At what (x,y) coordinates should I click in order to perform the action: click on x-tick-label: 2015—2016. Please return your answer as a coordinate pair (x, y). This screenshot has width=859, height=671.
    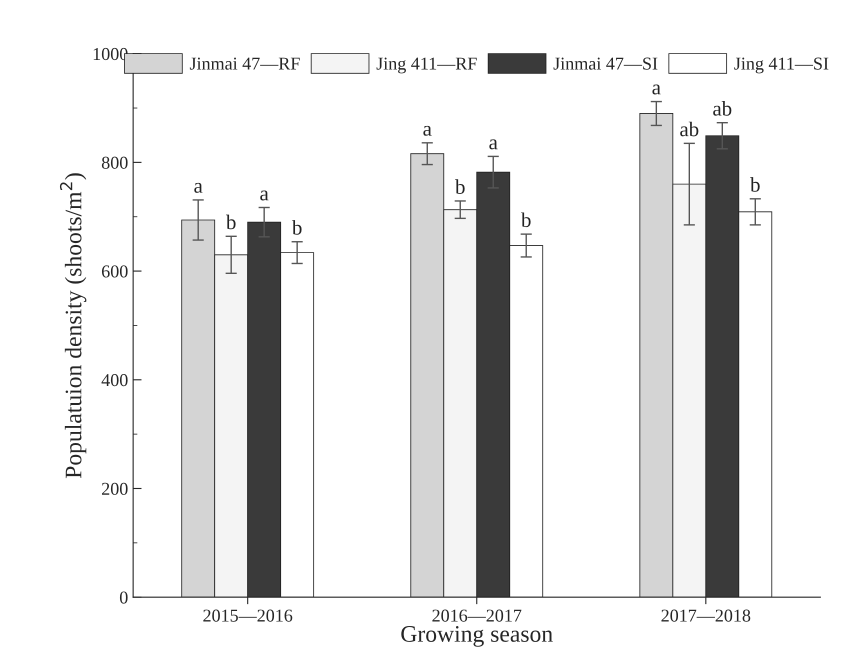
    Looking at the image, I should click on (247, 616).